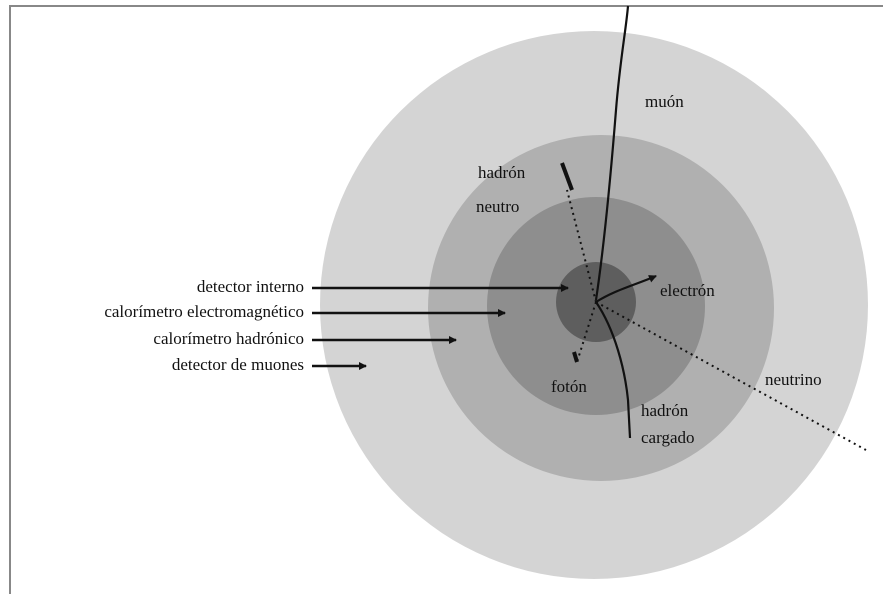 This screenshot has height=594, width=883. I want to click on electron-track, so click(626, 288).